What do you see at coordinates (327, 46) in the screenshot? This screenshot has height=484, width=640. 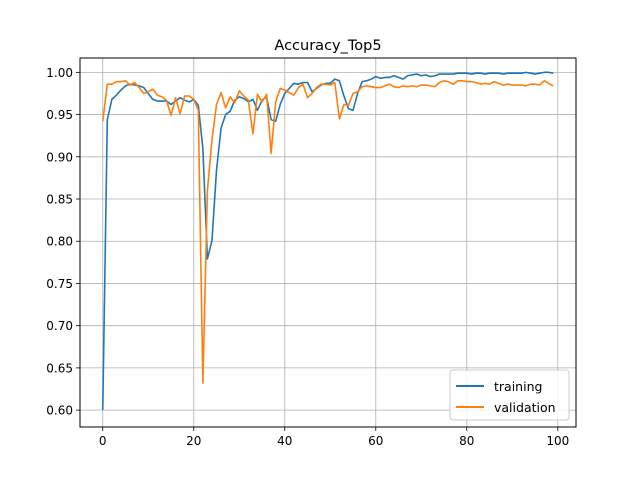 I see `chart-title: Accuracy_Top5` at bounding box center [327, 46].